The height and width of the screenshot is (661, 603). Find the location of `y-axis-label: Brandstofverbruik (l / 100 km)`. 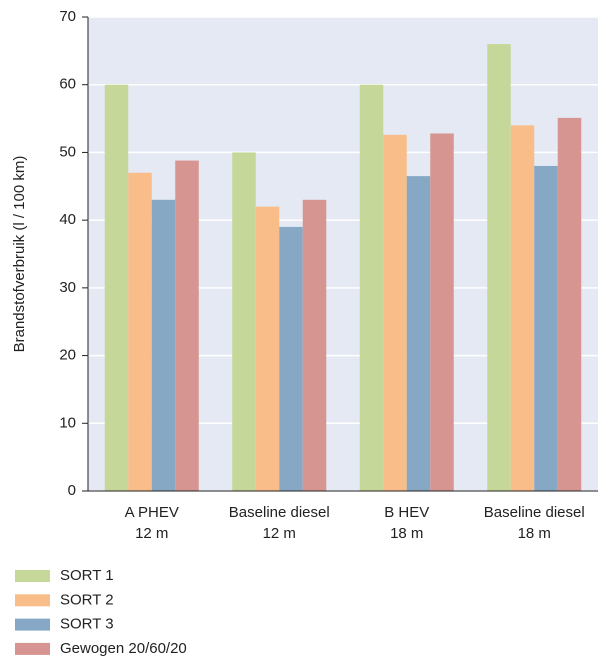

y-axis-label: Brandstofverbruik (l / 100 km) is located at coordinates (19, 254).